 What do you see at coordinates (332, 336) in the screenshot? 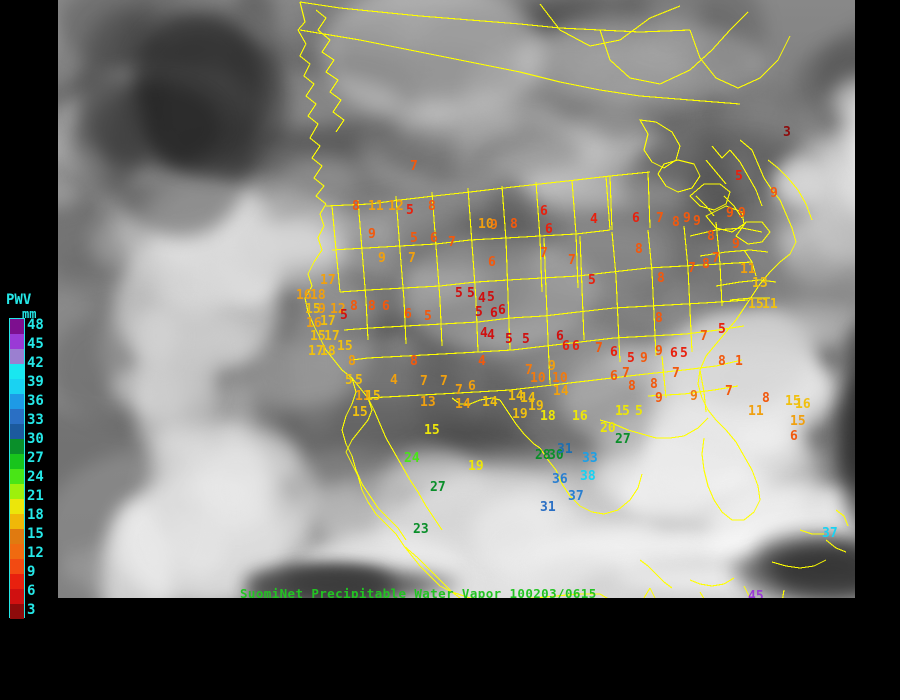
I see `station-pwv-value: 17` at bounding box center [332, 336].